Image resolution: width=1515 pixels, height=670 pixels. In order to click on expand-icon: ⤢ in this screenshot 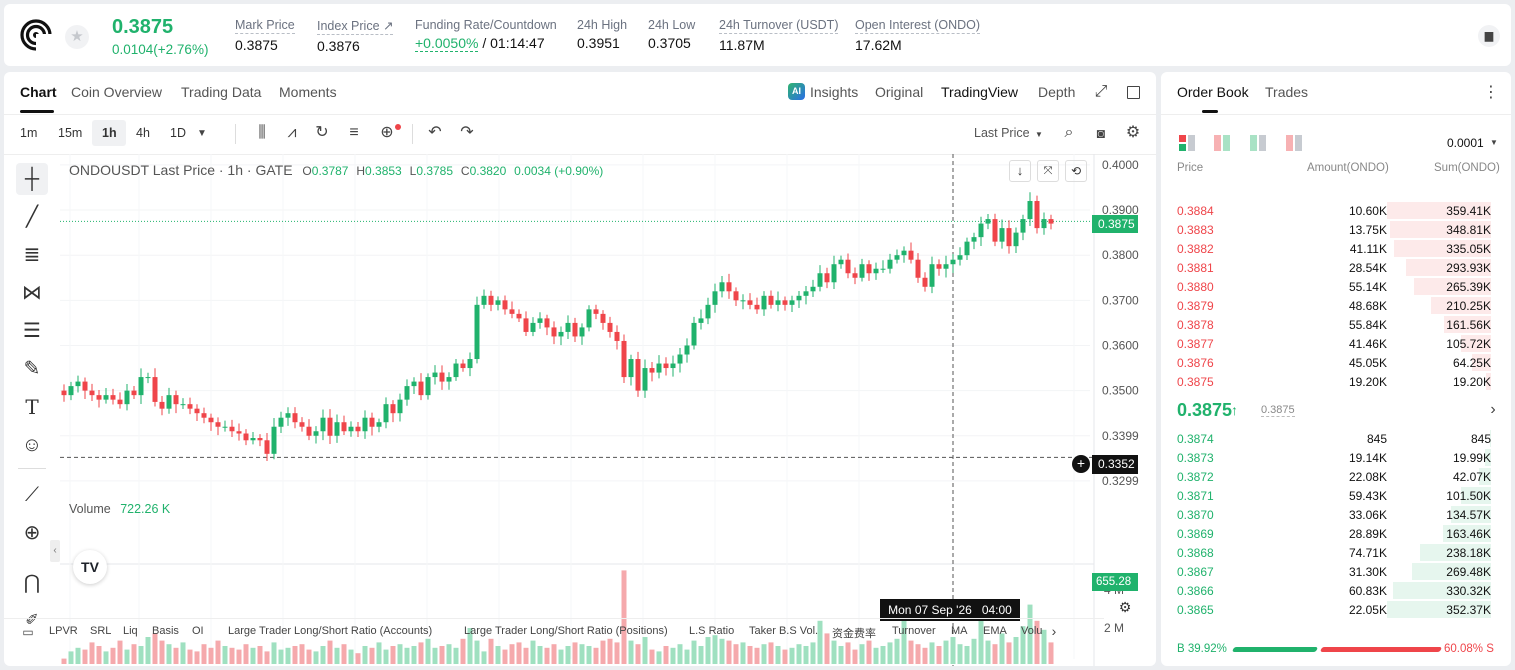, I will do `click(1101, 91)`.